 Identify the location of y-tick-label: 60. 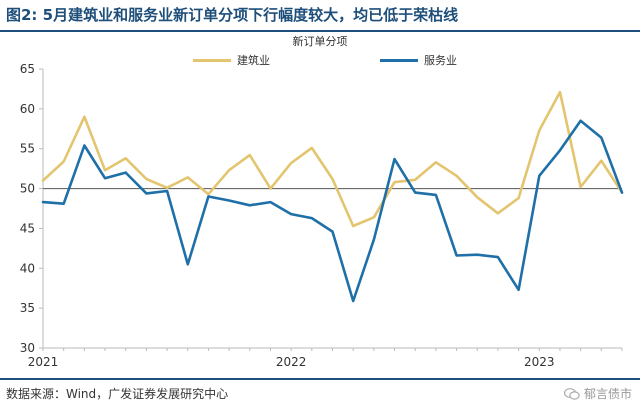
(27, 109).